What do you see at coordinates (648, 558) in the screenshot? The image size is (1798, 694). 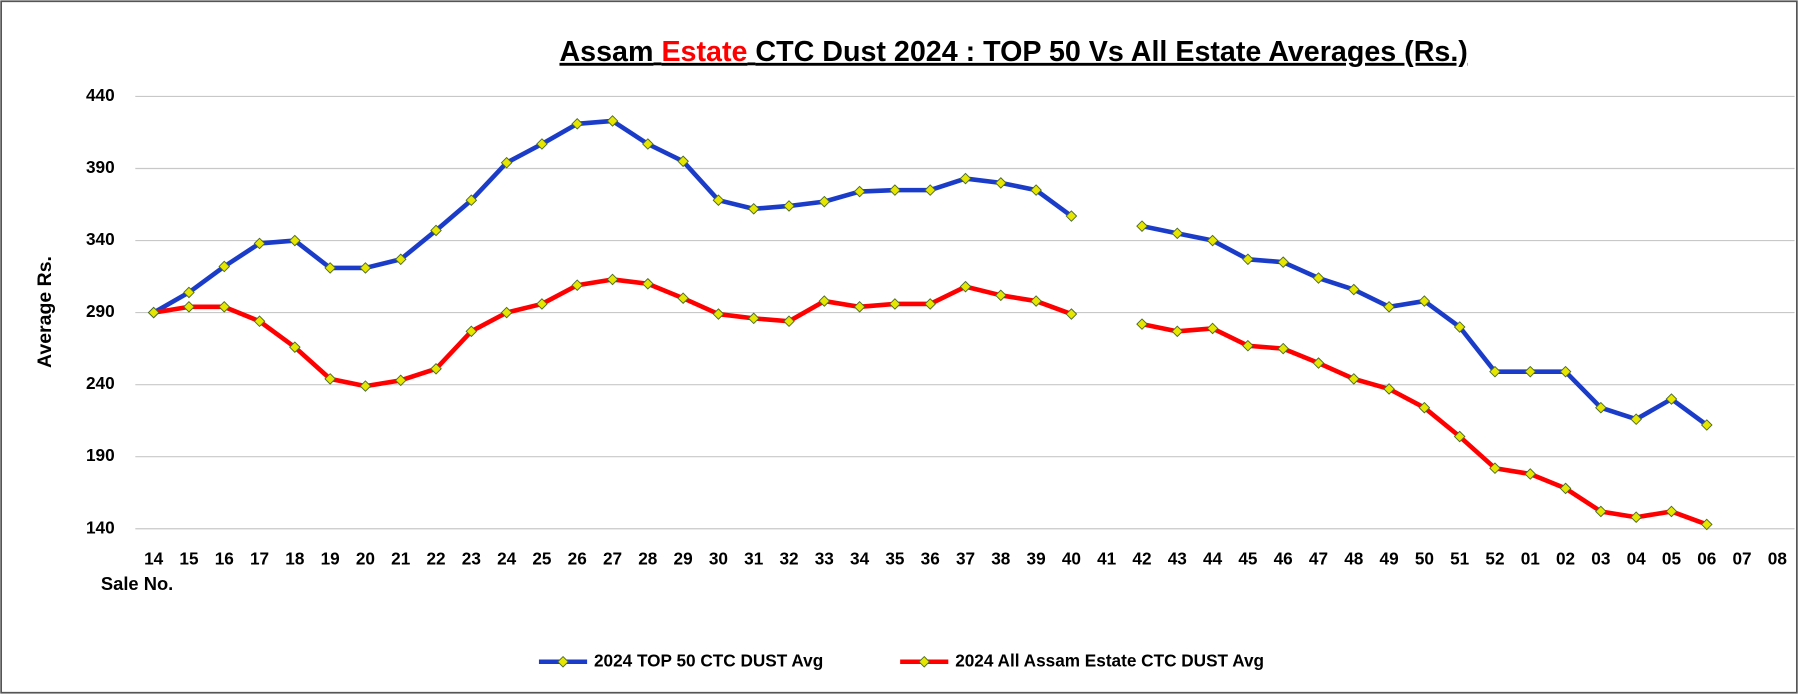 I see `x-tick-label: 28` at bounding box center [648, 558].